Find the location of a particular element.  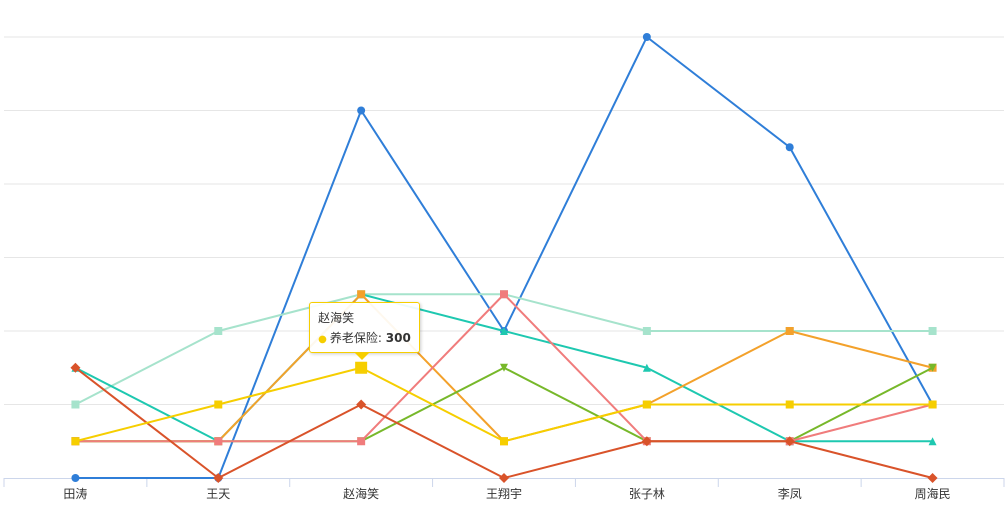

x-tick-label: 张子林 is located at coordinates (647, 494).